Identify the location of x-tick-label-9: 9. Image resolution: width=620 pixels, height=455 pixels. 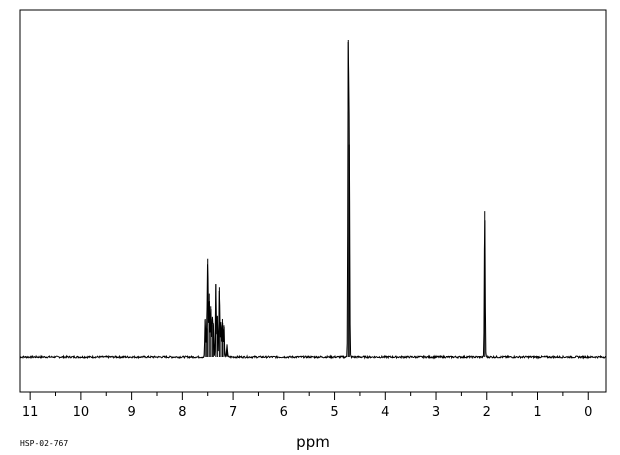
(131, 412).